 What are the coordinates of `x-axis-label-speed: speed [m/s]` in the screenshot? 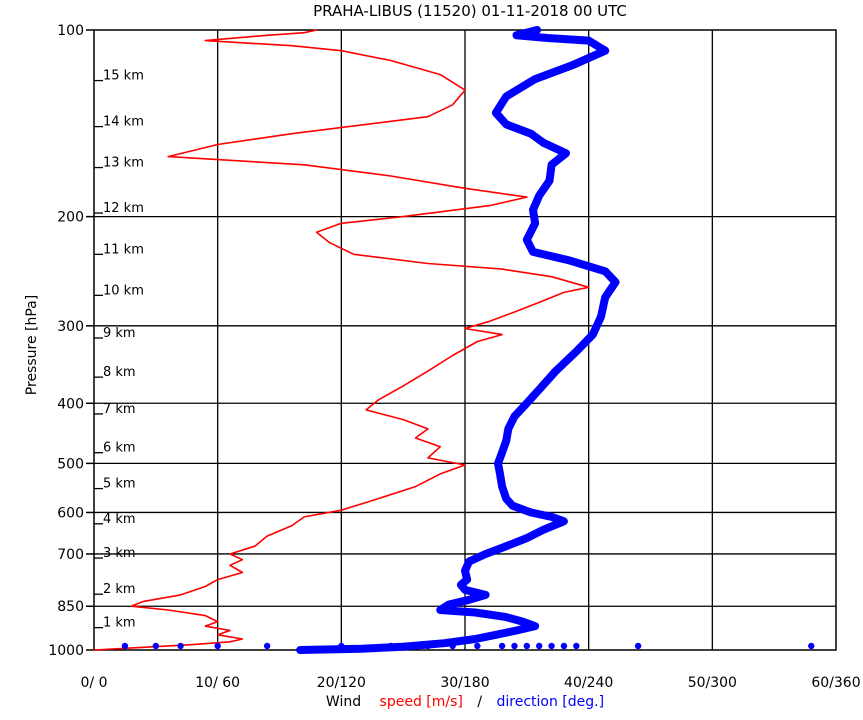 It's located at (421, 702).